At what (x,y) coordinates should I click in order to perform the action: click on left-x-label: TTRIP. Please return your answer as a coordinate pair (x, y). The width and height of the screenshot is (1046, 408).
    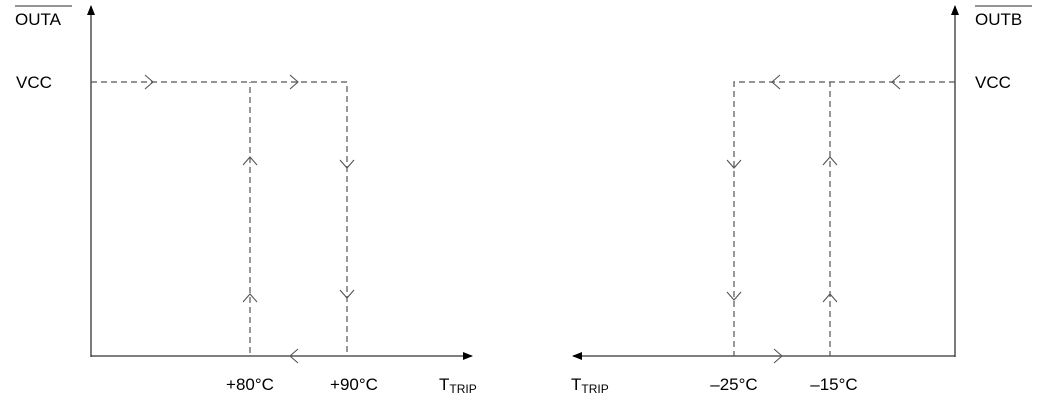
    Looking at the image, I should click on (458, 385).